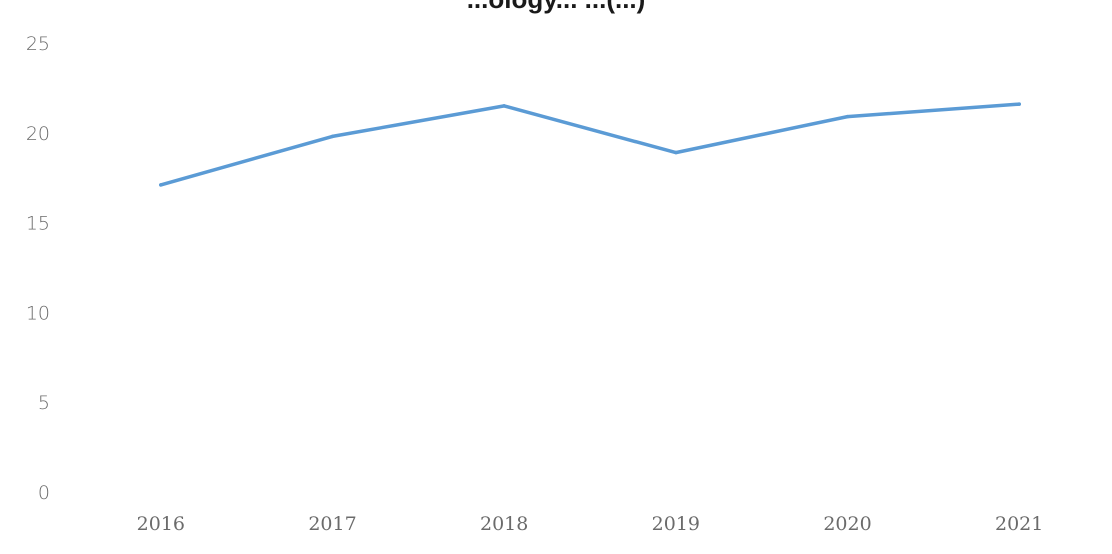  What do you see at coordinates (504, 524) in the screenshot?
I see `x-tick-label: 2018` at bounding box center [504, 524].